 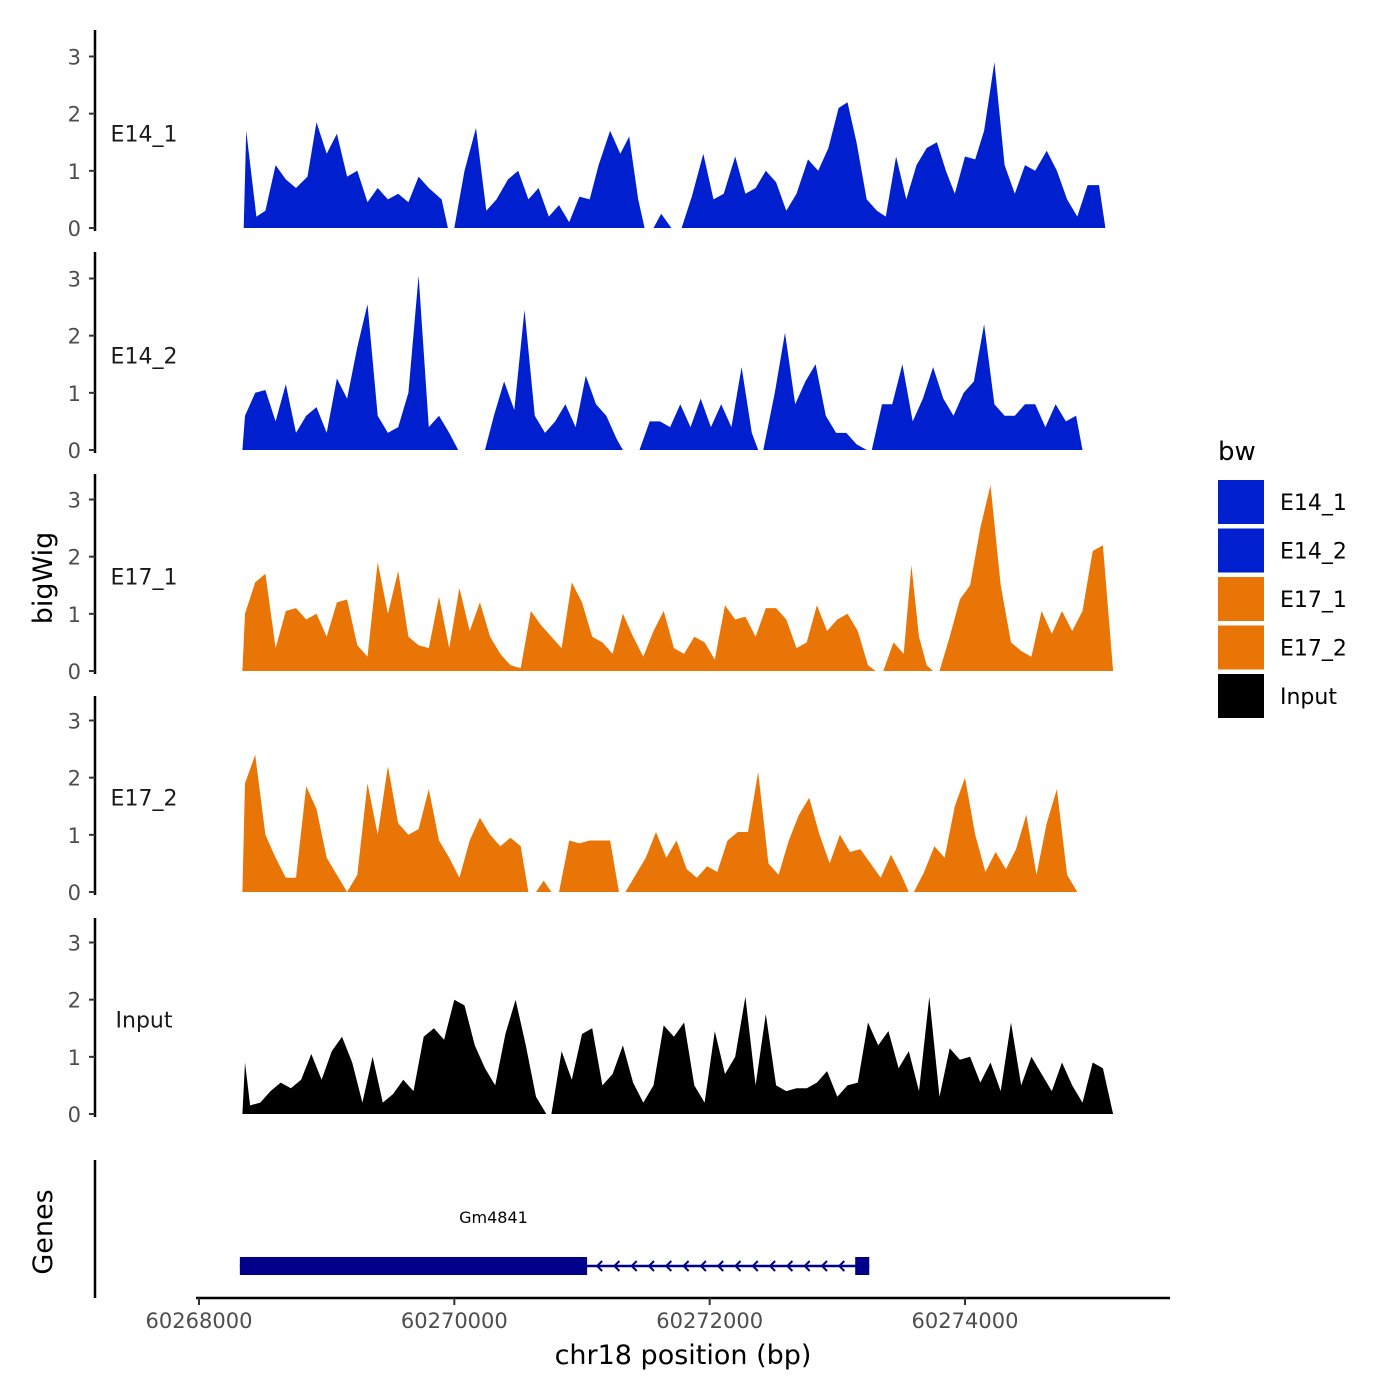 I want to click on legend-item: E17_1, so click(x=1282, y=599).